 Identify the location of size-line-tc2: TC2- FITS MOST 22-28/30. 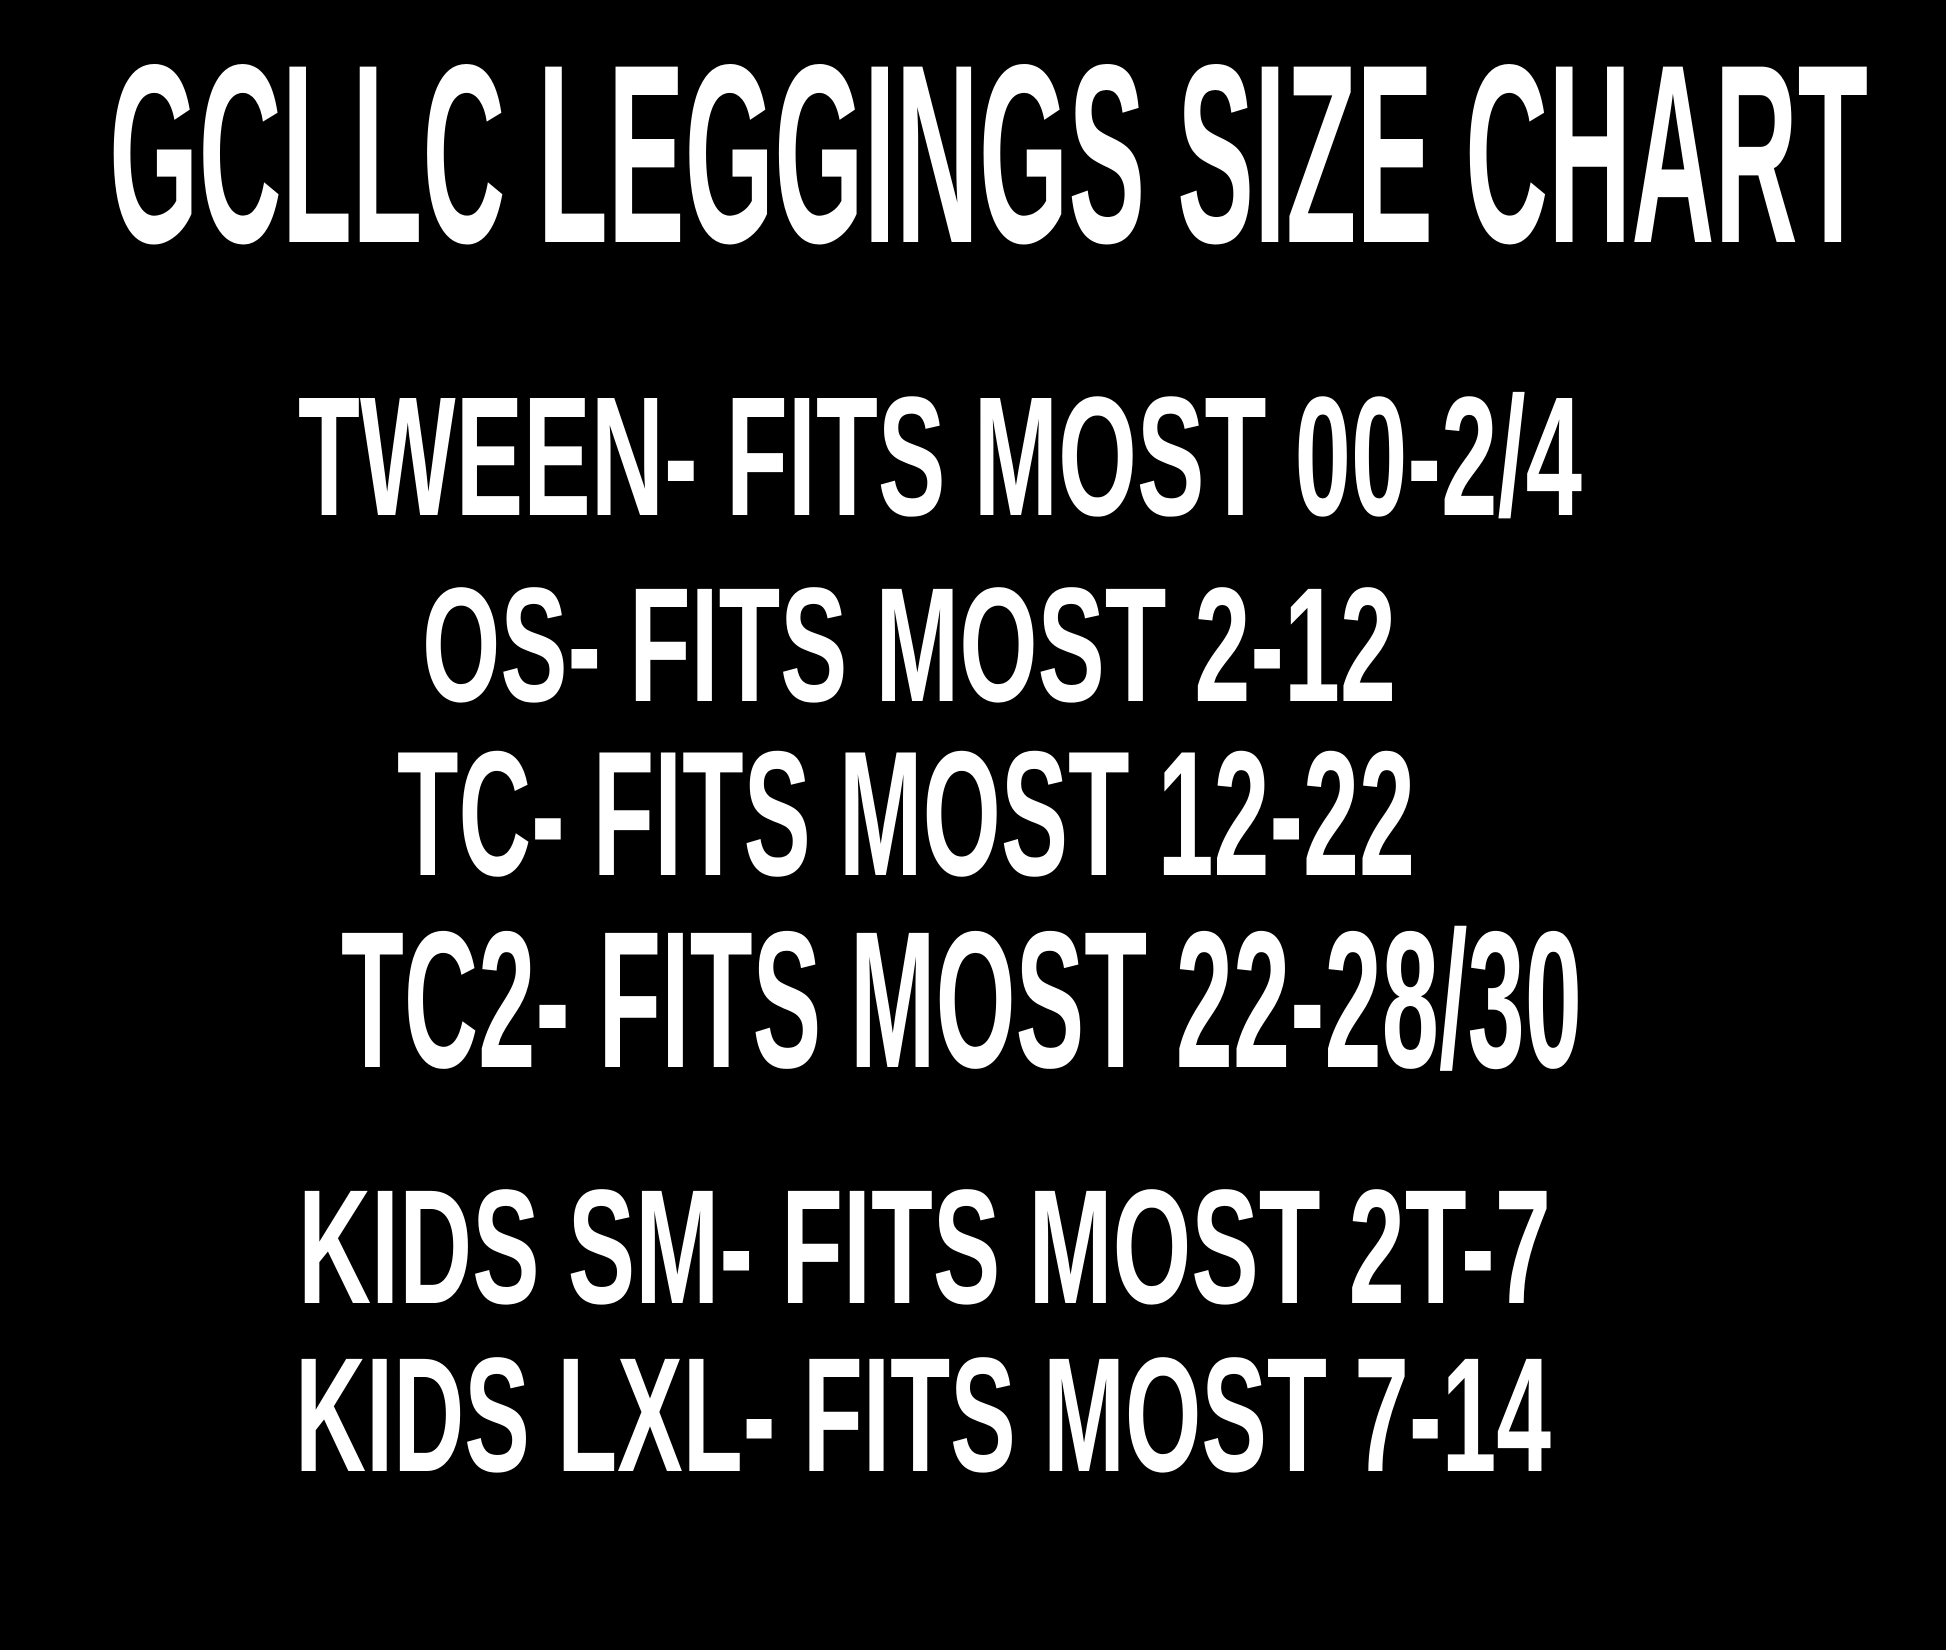
(961, 1000).